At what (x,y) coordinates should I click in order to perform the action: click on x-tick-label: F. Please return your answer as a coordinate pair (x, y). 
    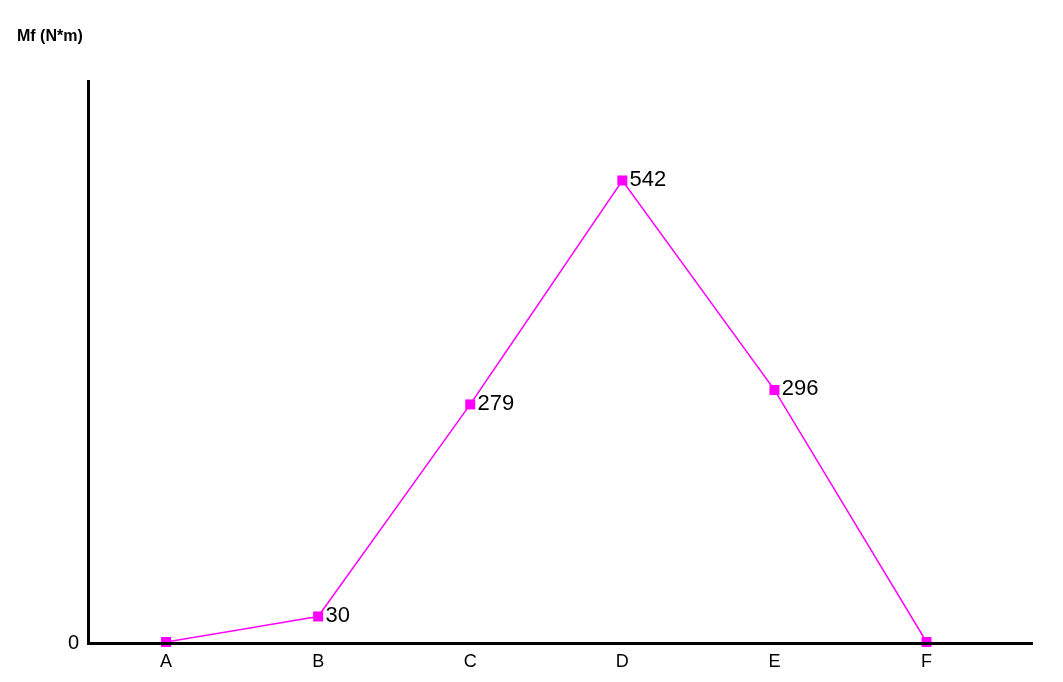
    Looking at the image, I should click on (927, 660).